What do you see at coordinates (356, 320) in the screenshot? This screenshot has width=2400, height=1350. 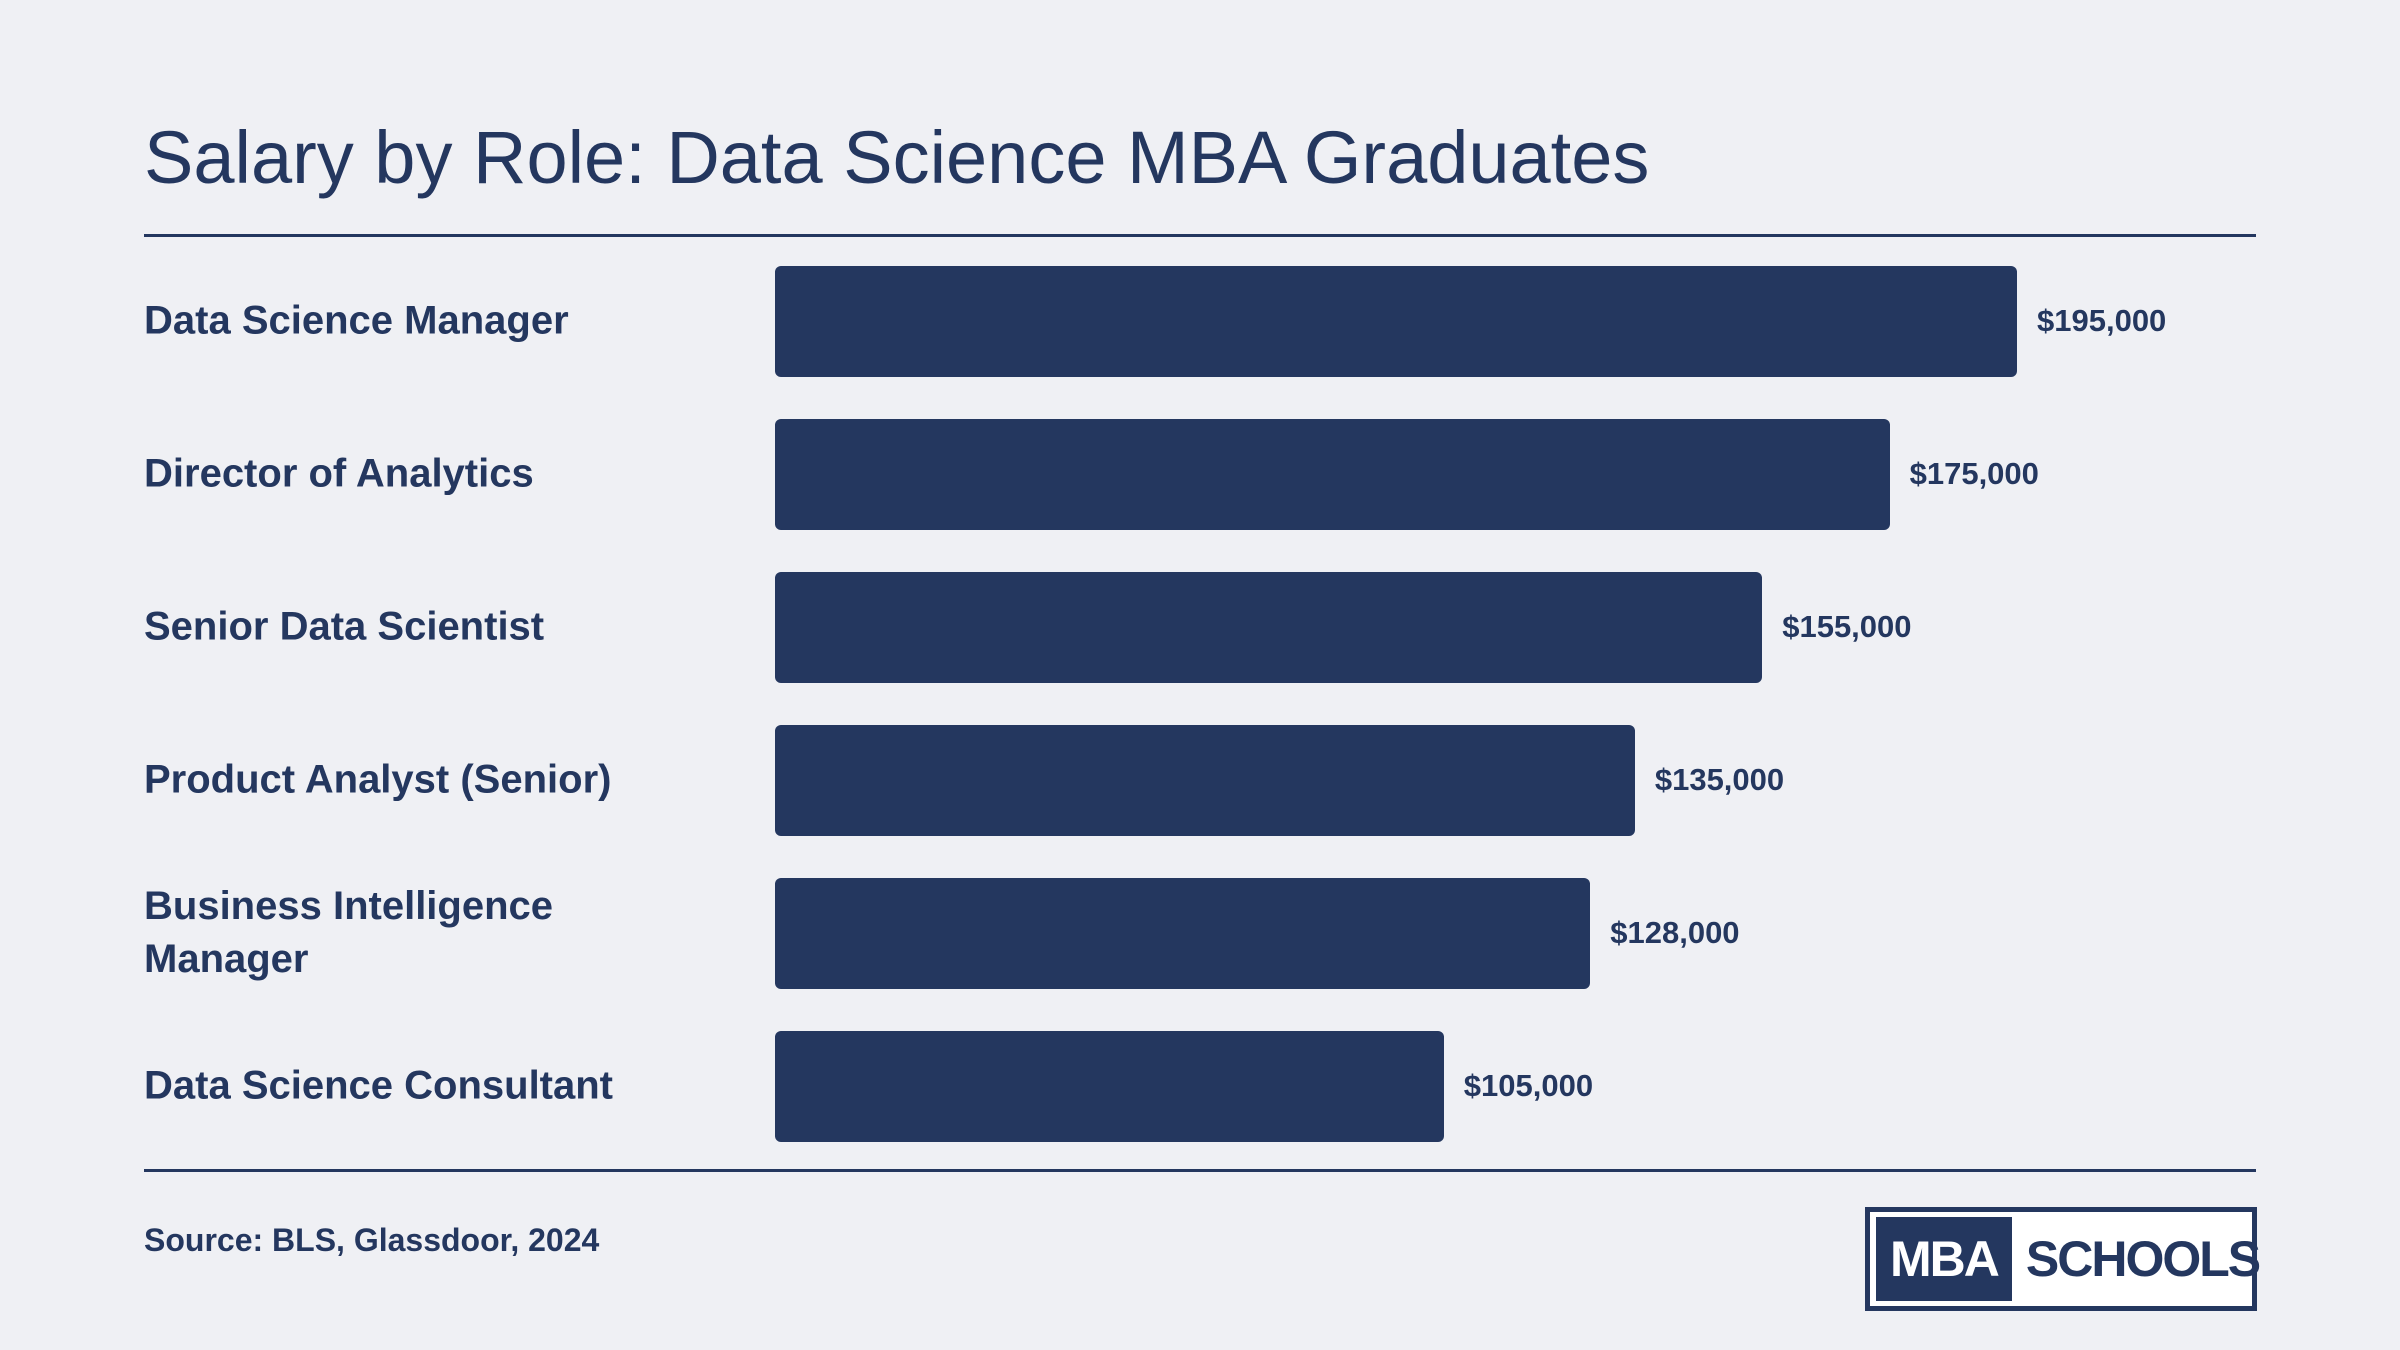 I see `category-label: Data Science Manager` at bounding box center [356, 320].